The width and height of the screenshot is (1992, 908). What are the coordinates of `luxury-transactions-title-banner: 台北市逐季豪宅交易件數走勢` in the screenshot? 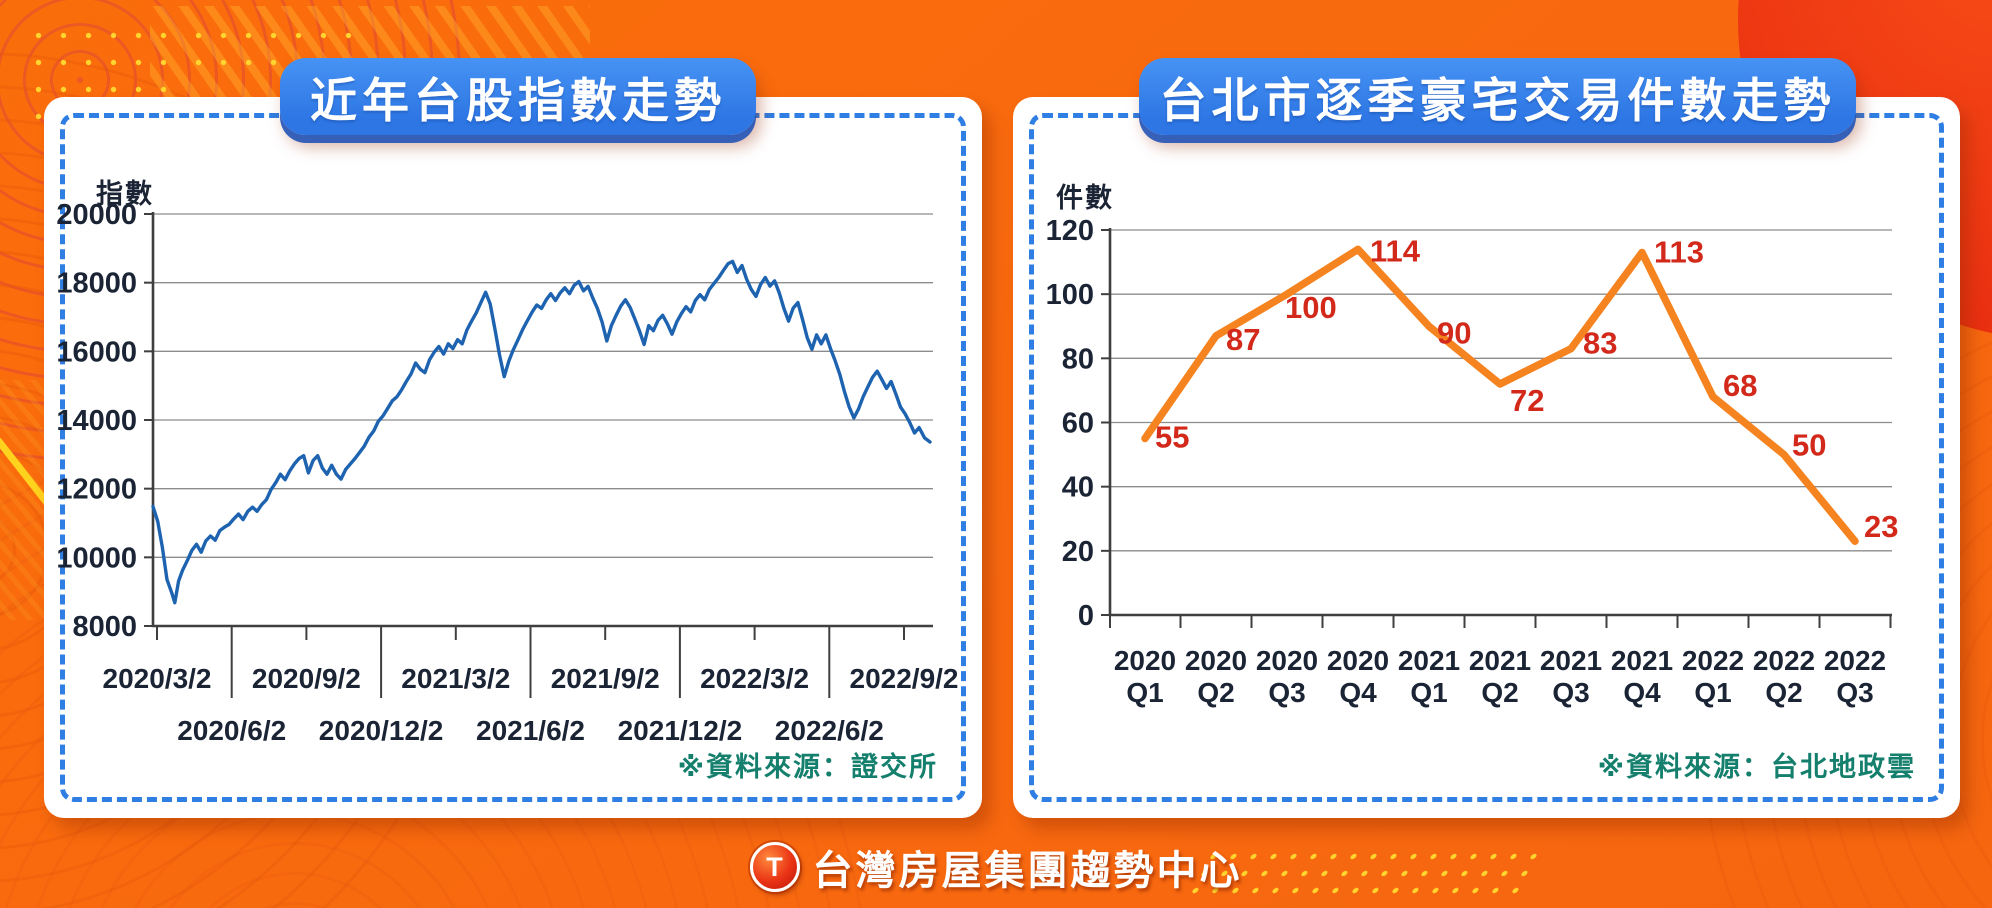 It's located at (1497, 96).